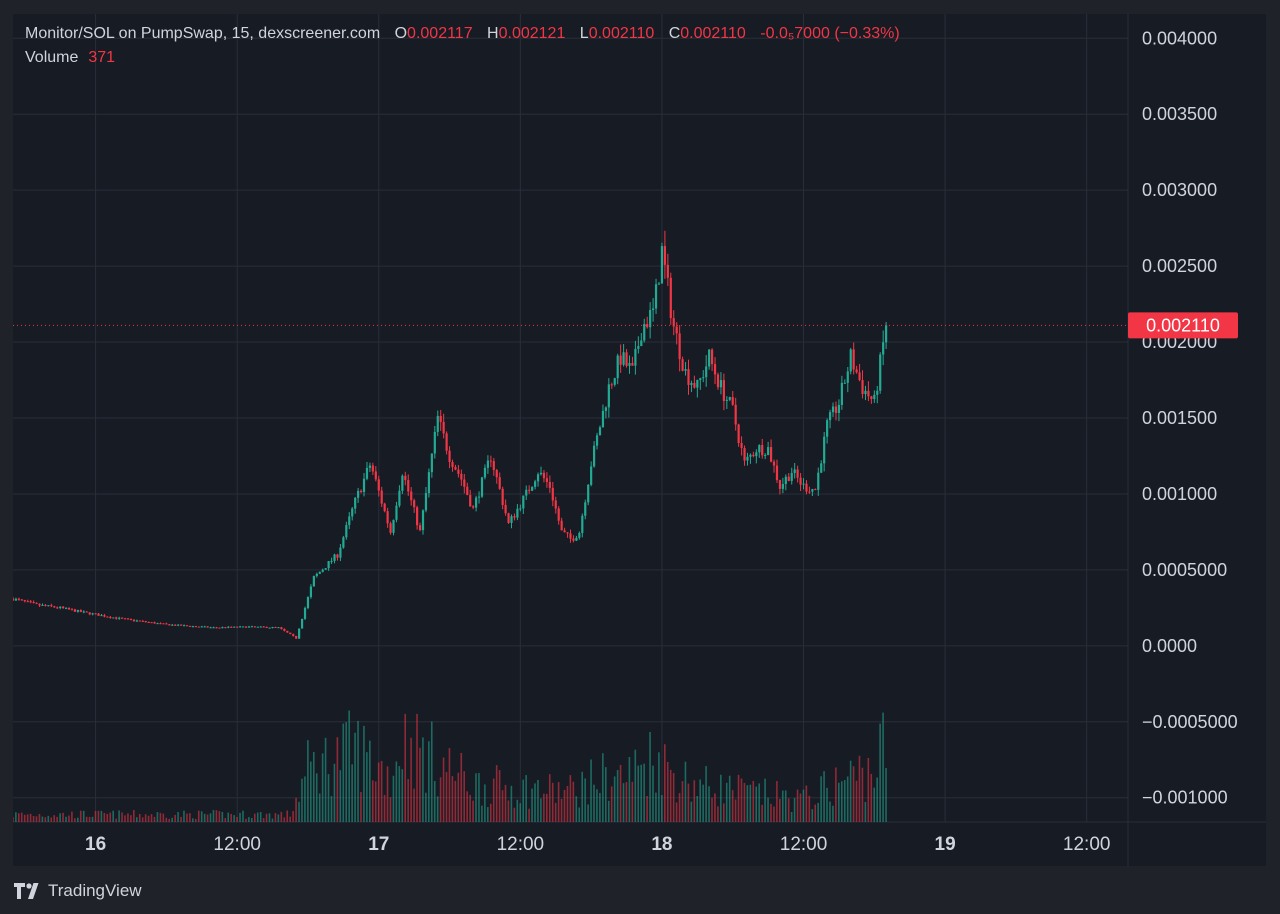 Image resolution: width=1280 pixels, height=914 pixels. What do you see at coordinates (493, 33) in the screenshot?
I see `high-label: H` at bounding box center [493, 33].